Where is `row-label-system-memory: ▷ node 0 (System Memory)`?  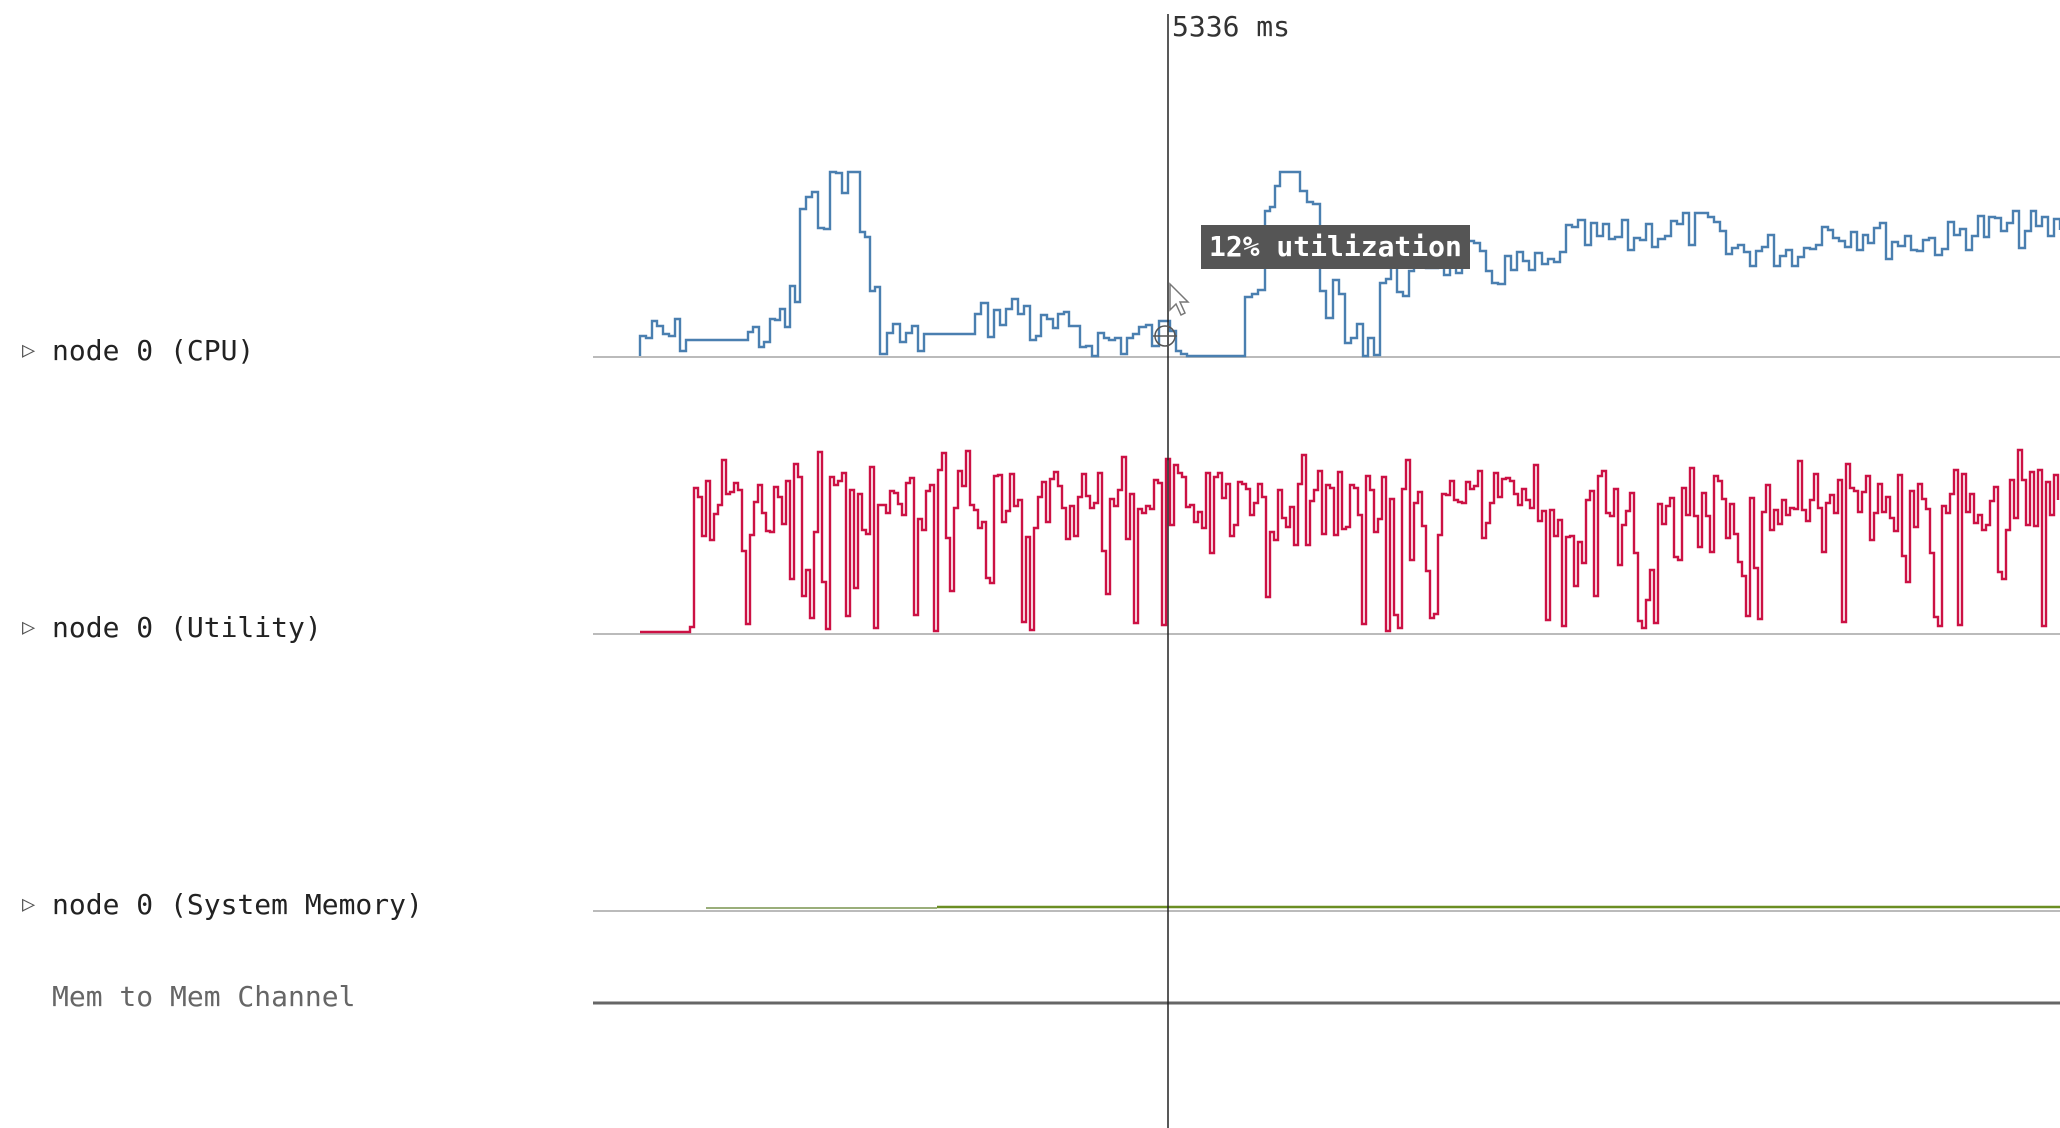
row-label-system-memory: ▷ node 0 (System Memory) is located at coordinates (222, 904).